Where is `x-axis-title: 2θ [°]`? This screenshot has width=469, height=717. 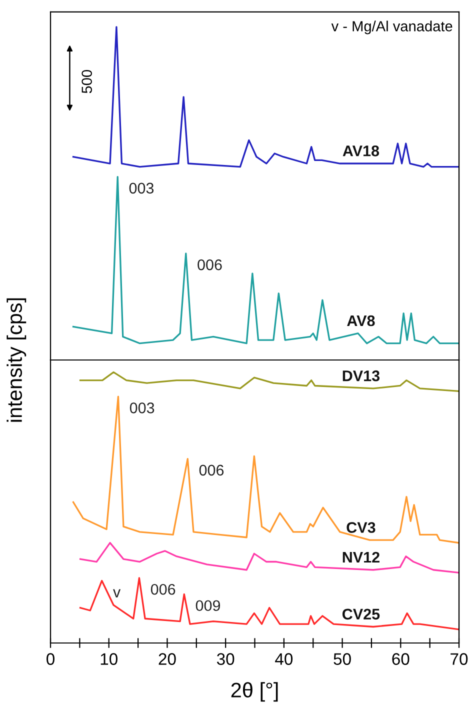
x-axis-title: 2θ [°] is located at coordinates (254, 692).